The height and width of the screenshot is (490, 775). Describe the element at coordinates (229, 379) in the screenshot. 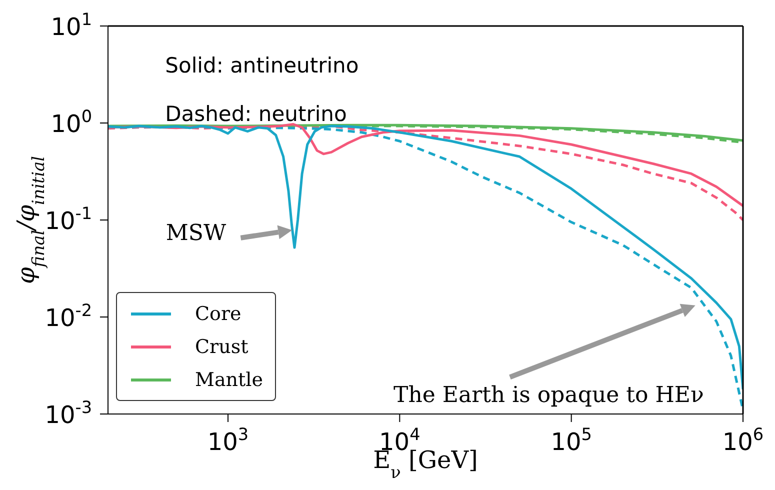

I see `legend-label: Mantle` at that location.